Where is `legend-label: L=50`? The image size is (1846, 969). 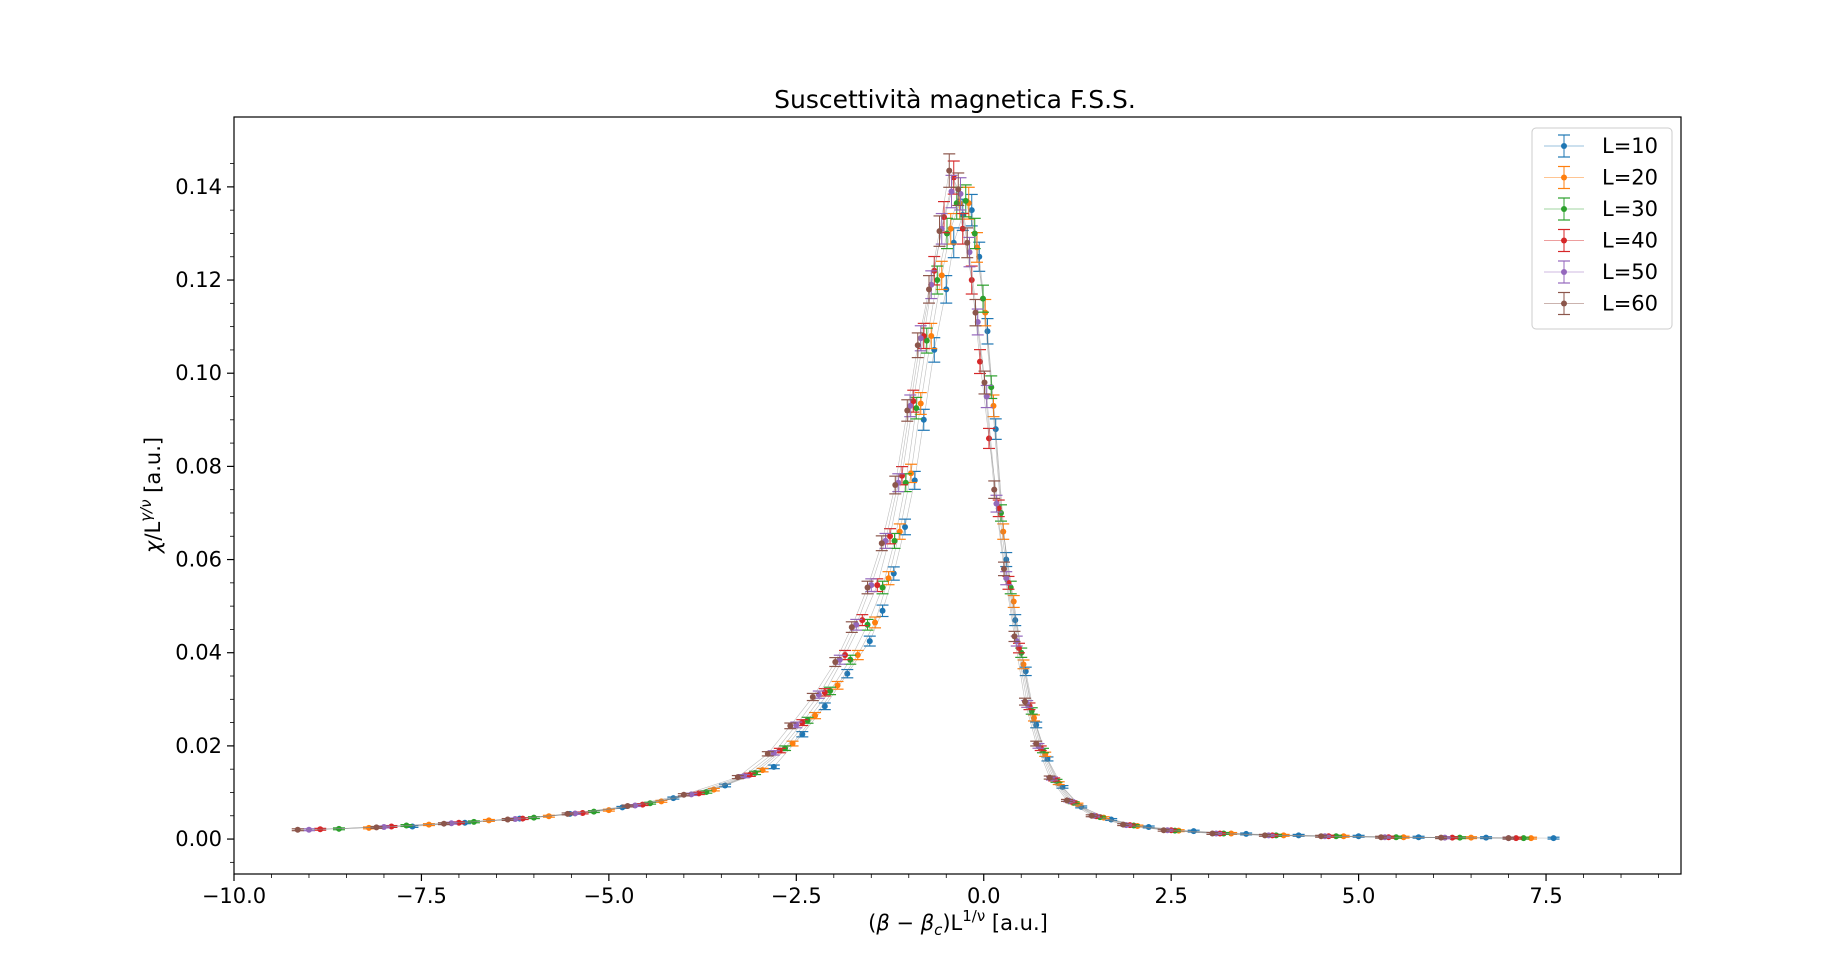
legend-label: L=50 is located at coordinates (1630, 272).